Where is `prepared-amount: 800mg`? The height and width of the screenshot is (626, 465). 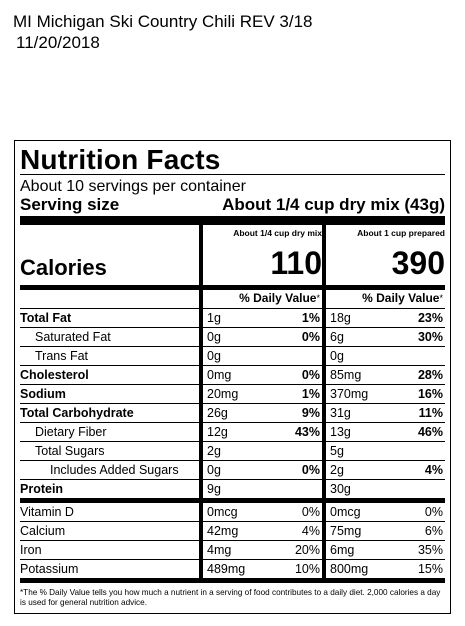 prepared-amount: 800mg is located at coordinates (349, 569).